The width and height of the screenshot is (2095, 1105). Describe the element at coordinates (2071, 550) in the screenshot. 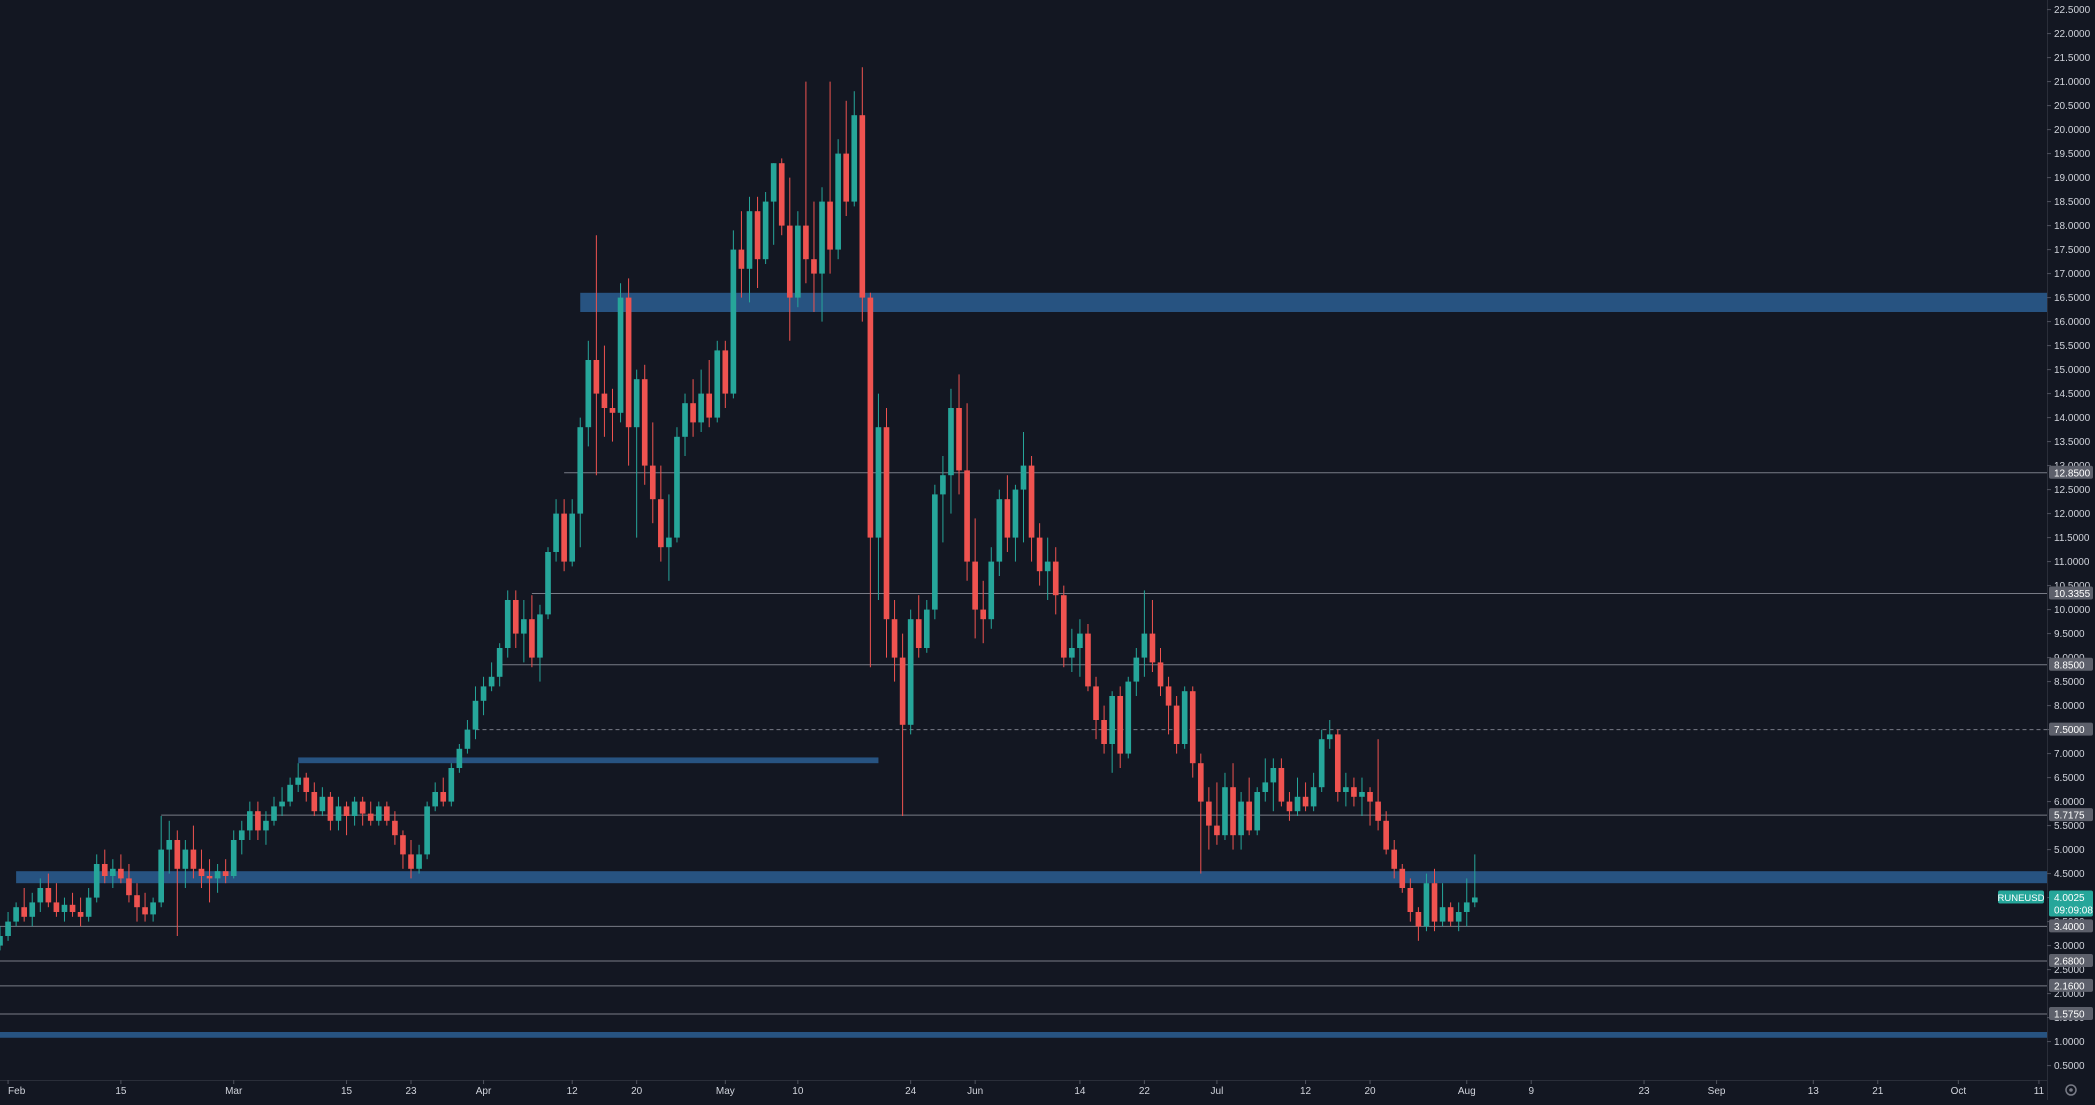

I see `price-axis` at that location.